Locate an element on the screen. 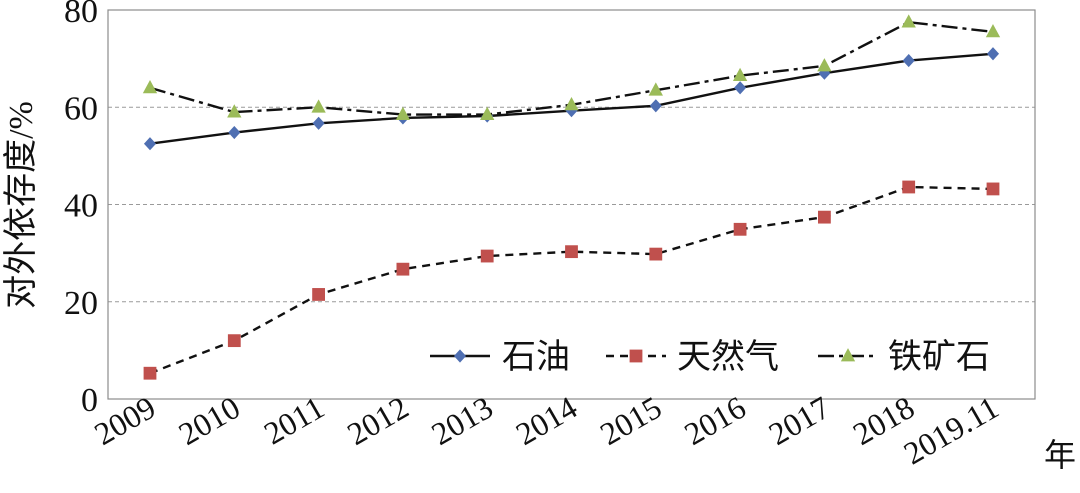 Image resolution: width=1080 pixels, height=493 pixels. x-tick-label: 2014 is located at coordinates (546, 420).